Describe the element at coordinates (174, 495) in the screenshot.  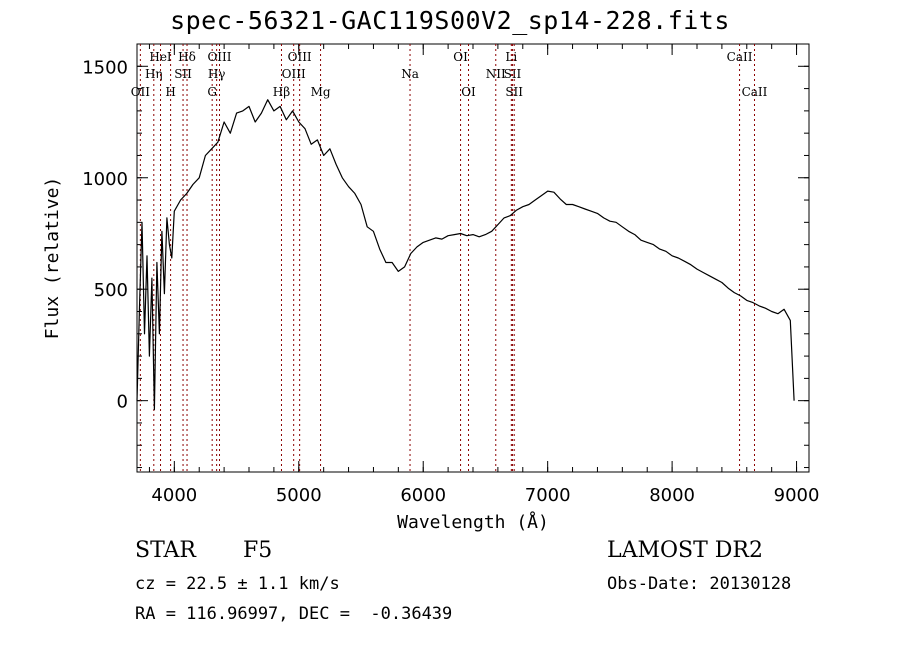
I see `x-tick-label: 4000` at that location.